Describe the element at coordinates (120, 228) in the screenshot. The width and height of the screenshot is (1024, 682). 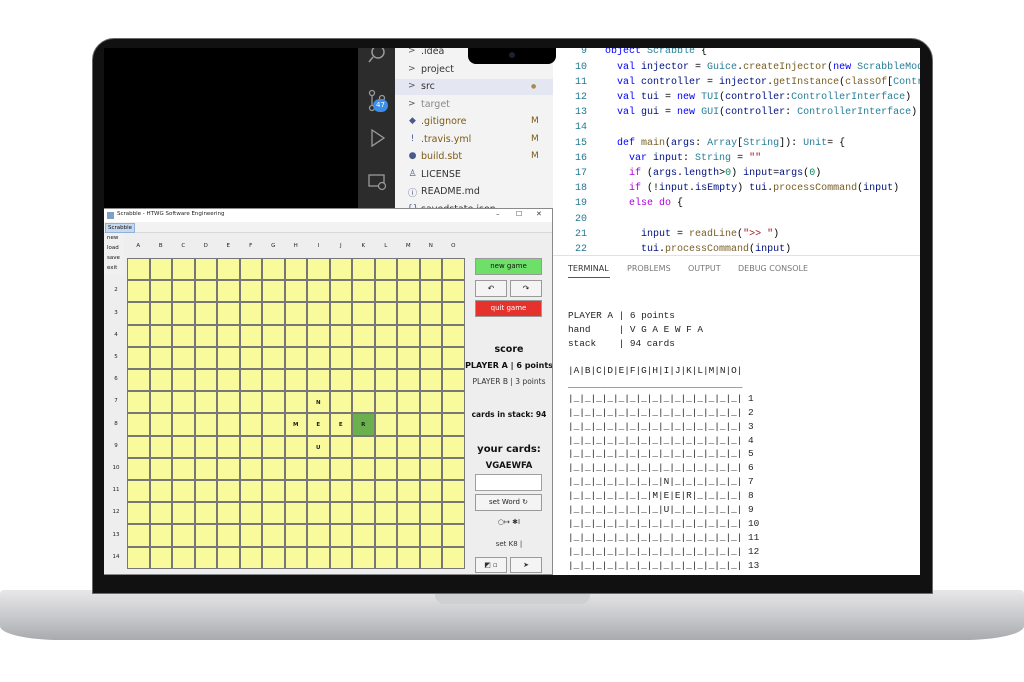
I see `menu: Scrabble` at that location.